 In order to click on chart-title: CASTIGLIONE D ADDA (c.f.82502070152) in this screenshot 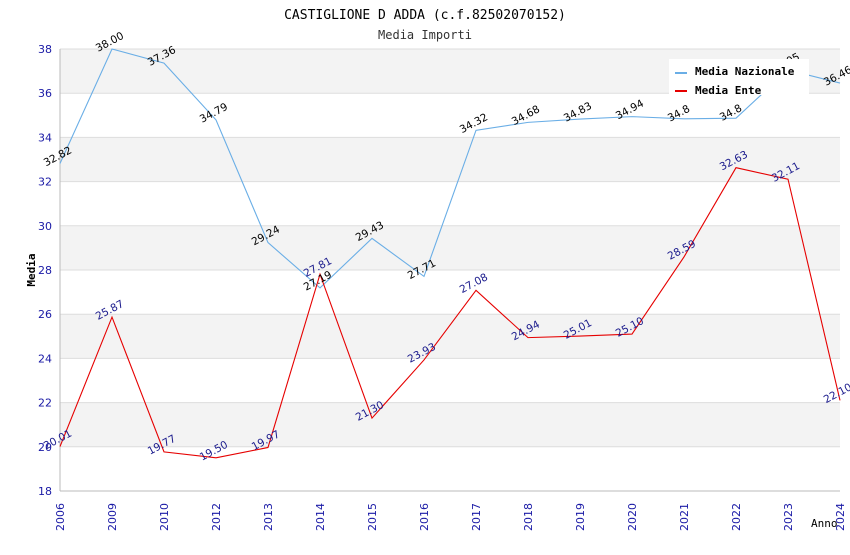, I will do `click(425, 15)`.